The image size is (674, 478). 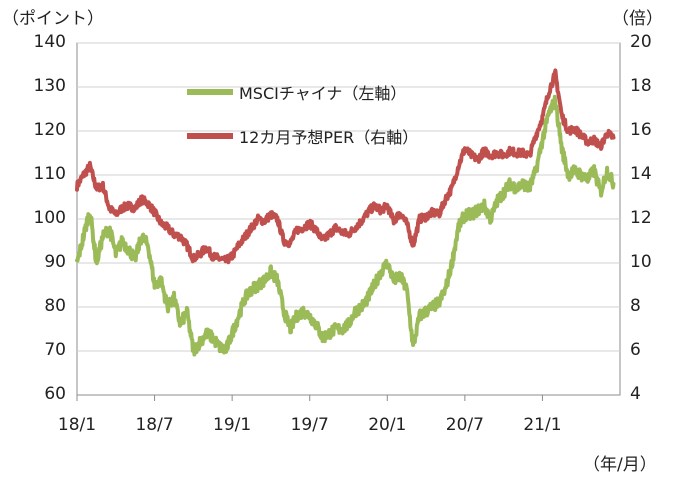 I want to click on y-left-tick-label: 110, so click(x=49, y=174).